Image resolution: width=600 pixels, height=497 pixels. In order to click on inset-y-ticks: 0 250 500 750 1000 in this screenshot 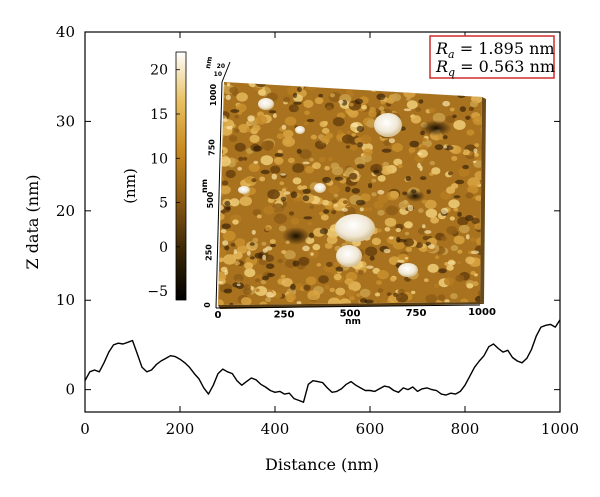, I will do `click(210, 195)`.